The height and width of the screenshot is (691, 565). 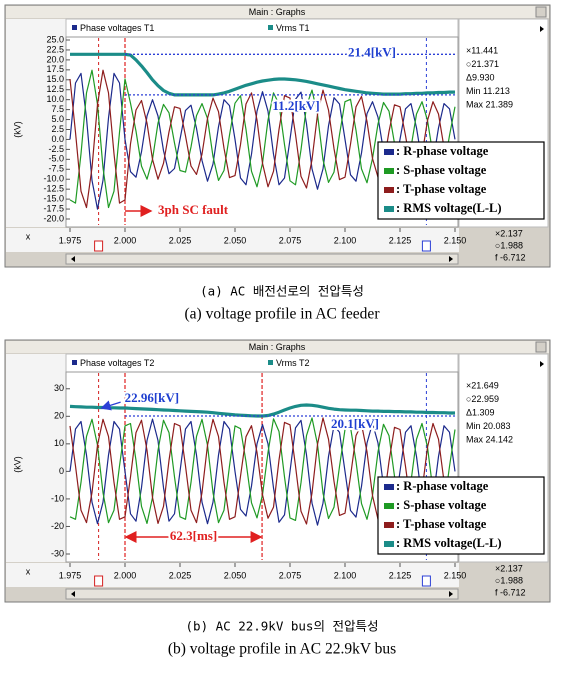 What do you see at coordinates (293, 28) in the screenshot?
I see `channel-label: Vrms T1` at bounding box center [293, 28].